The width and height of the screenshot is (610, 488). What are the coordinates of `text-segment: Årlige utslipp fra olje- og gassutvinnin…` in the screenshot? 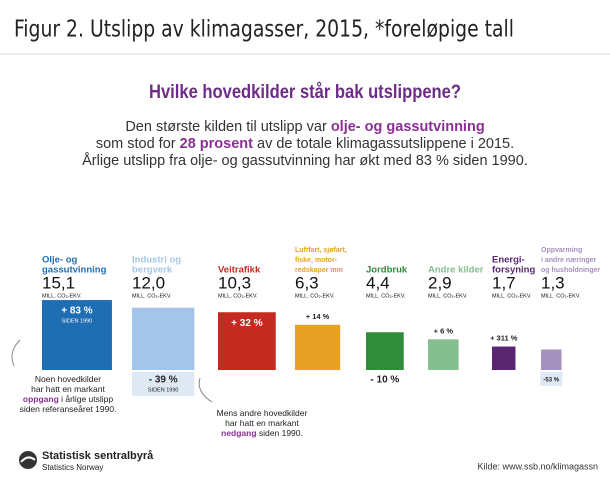 It's located at (305, 160).